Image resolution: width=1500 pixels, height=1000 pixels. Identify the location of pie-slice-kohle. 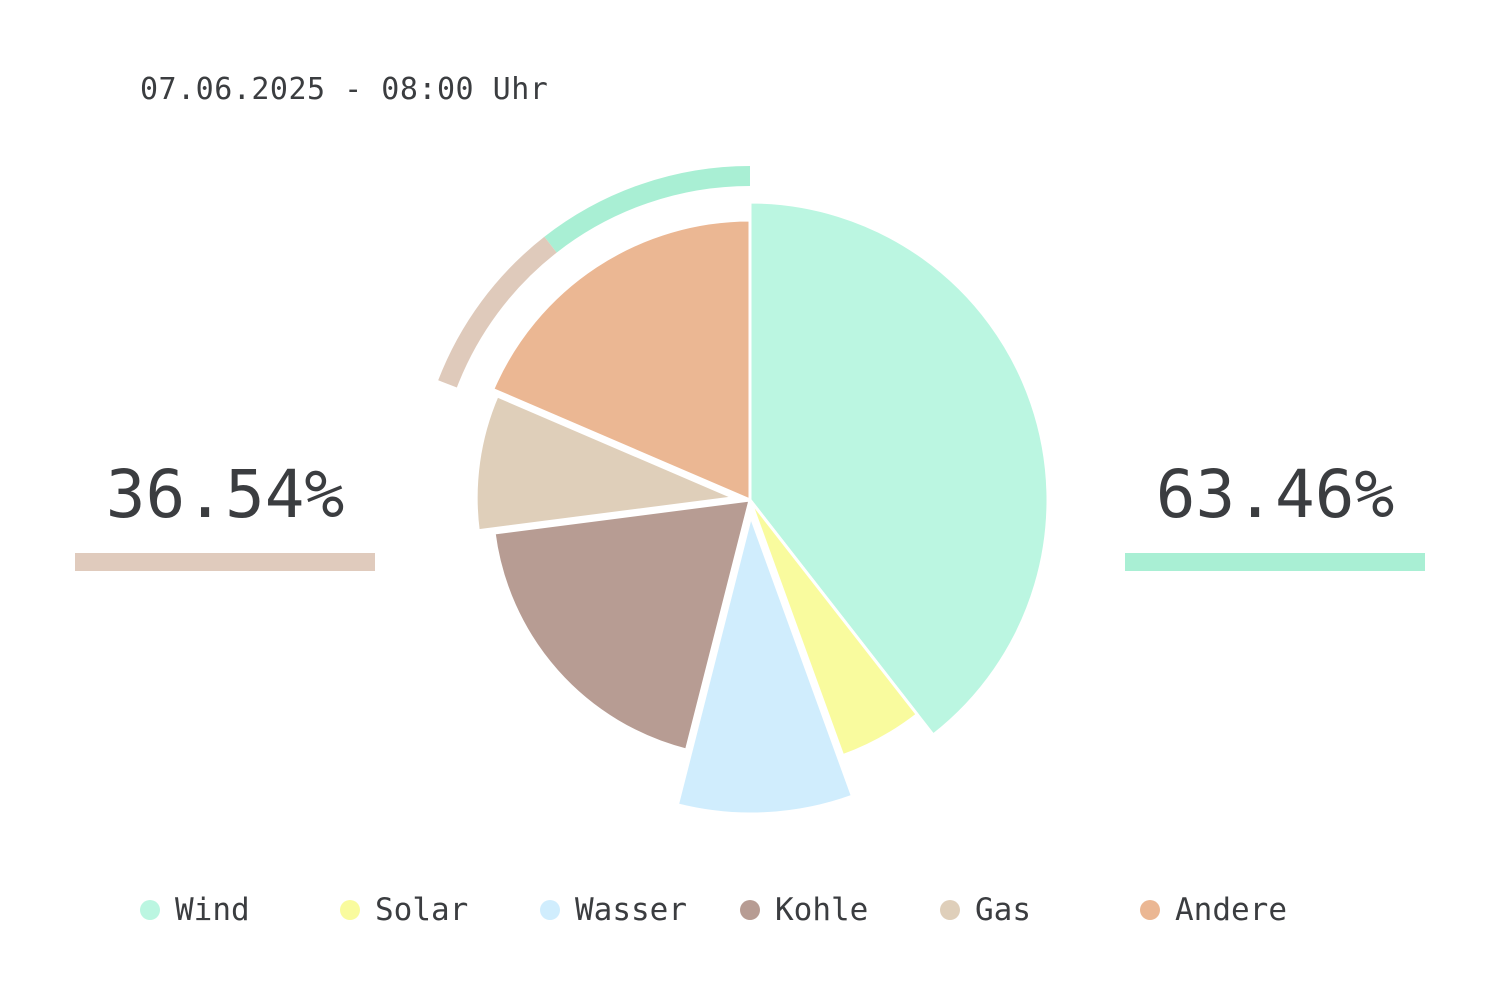
(622, 625).